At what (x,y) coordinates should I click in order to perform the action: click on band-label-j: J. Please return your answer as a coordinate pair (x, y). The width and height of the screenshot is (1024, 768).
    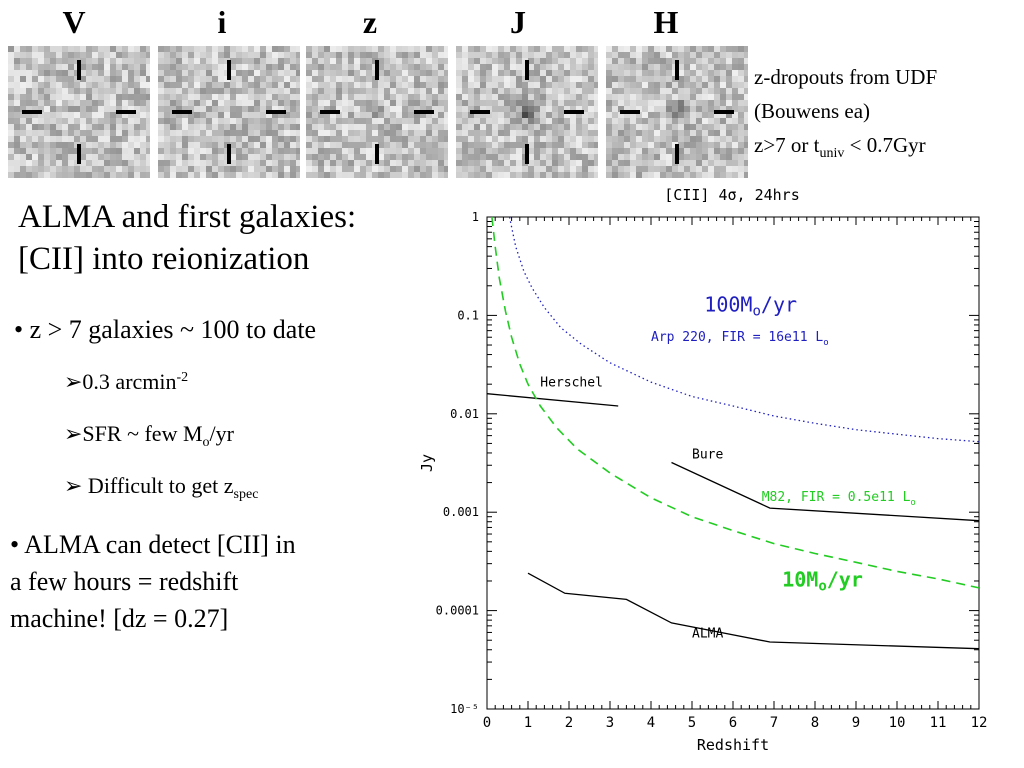
    Looking at the image, I should click on (518, 22).